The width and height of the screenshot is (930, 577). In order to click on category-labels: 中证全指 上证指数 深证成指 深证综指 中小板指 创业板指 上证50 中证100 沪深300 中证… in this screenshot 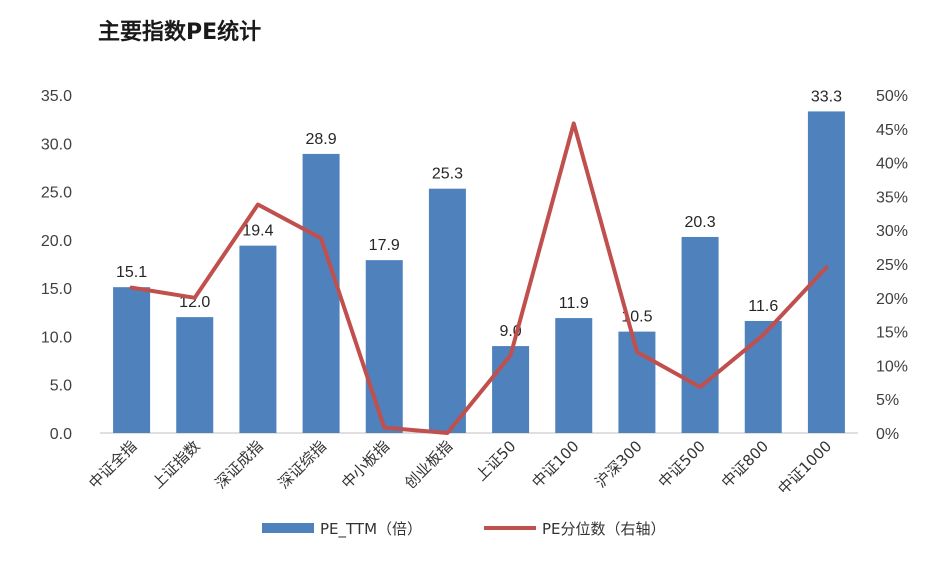, I will do `click(460, 467)`.